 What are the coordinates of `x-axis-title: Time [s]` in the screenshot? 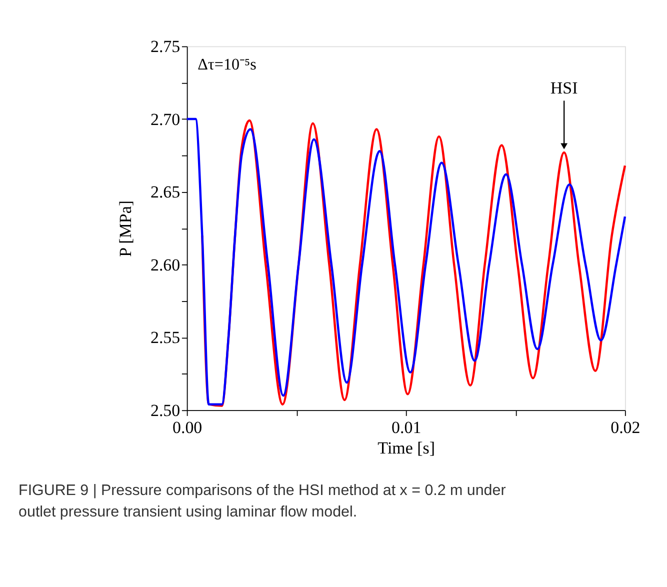 It's located at (407, 448).